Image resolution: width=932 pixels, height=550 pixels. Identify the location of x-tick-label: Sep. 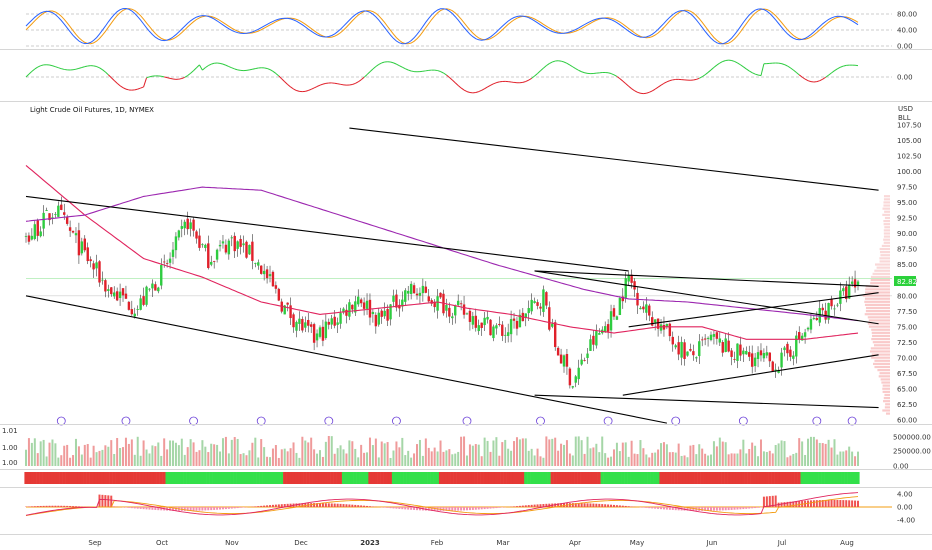
(95, 543).